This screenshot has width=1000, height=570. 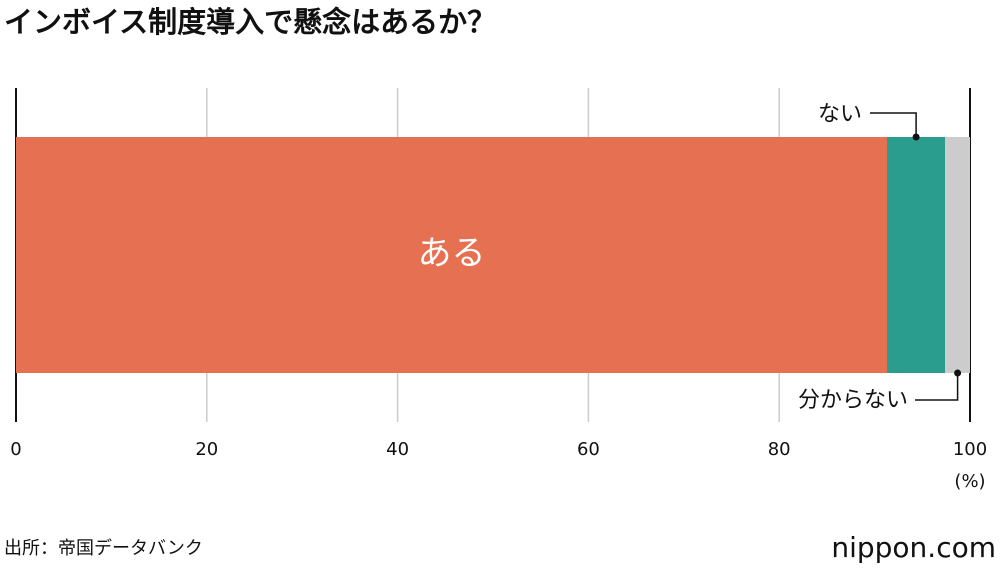 I want to click on x-tick-label: 60, so click(x=588, y=449).